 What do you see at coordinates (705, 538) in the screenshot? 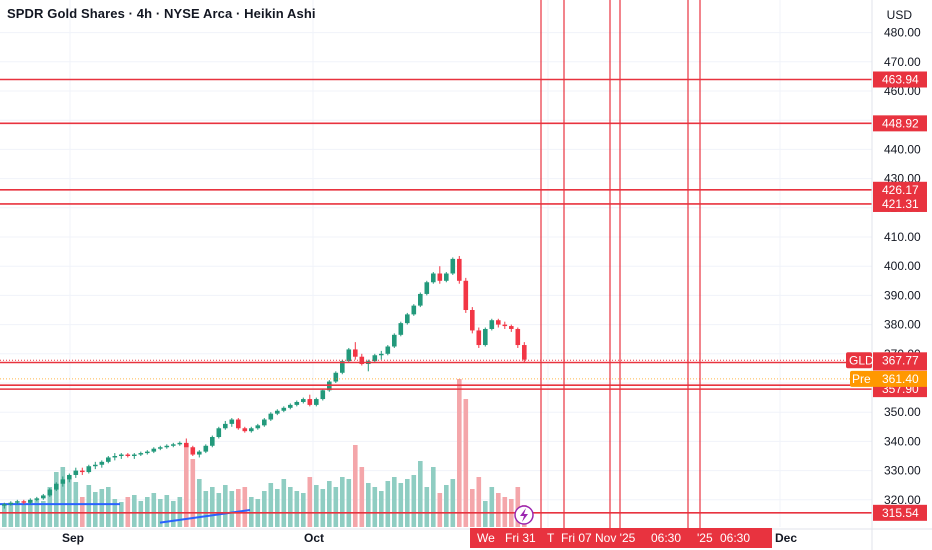
I see `time-highlight-label: '25` at bounding box center [705, 538].